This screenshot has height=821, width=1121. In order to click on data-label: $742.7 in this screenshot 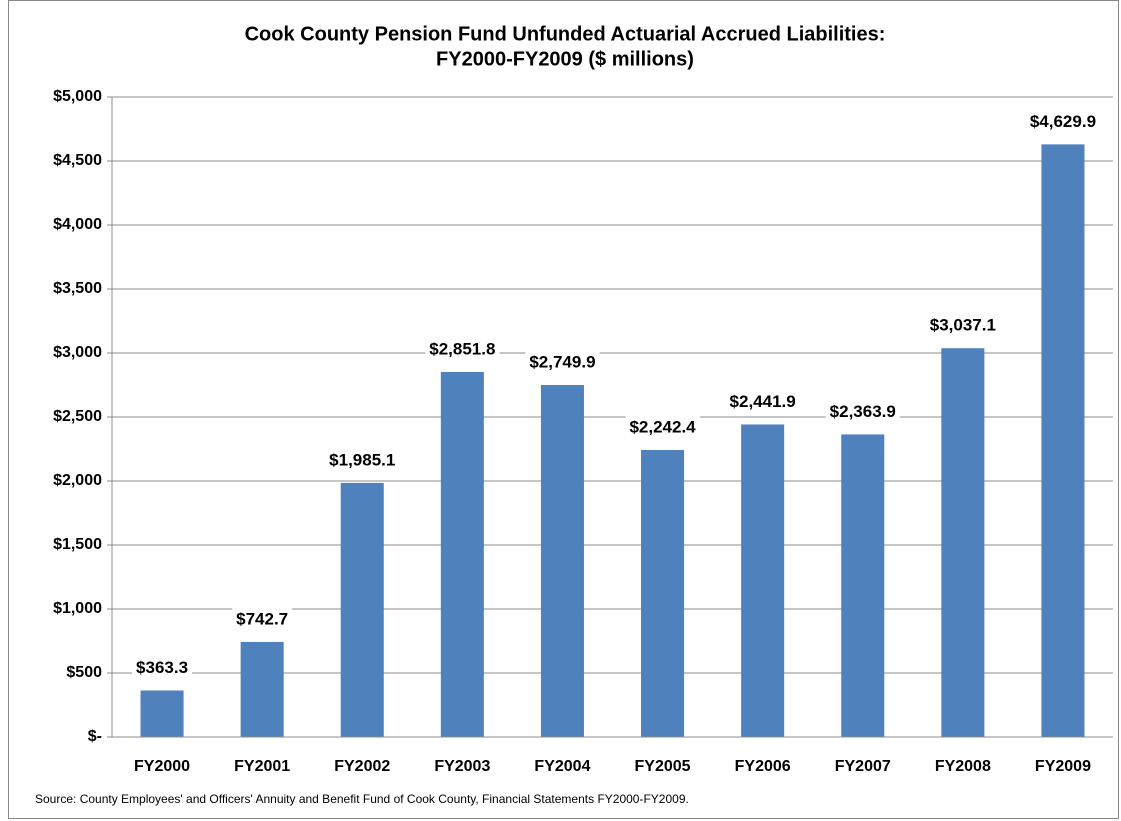, I will do `click(262, 618)`.